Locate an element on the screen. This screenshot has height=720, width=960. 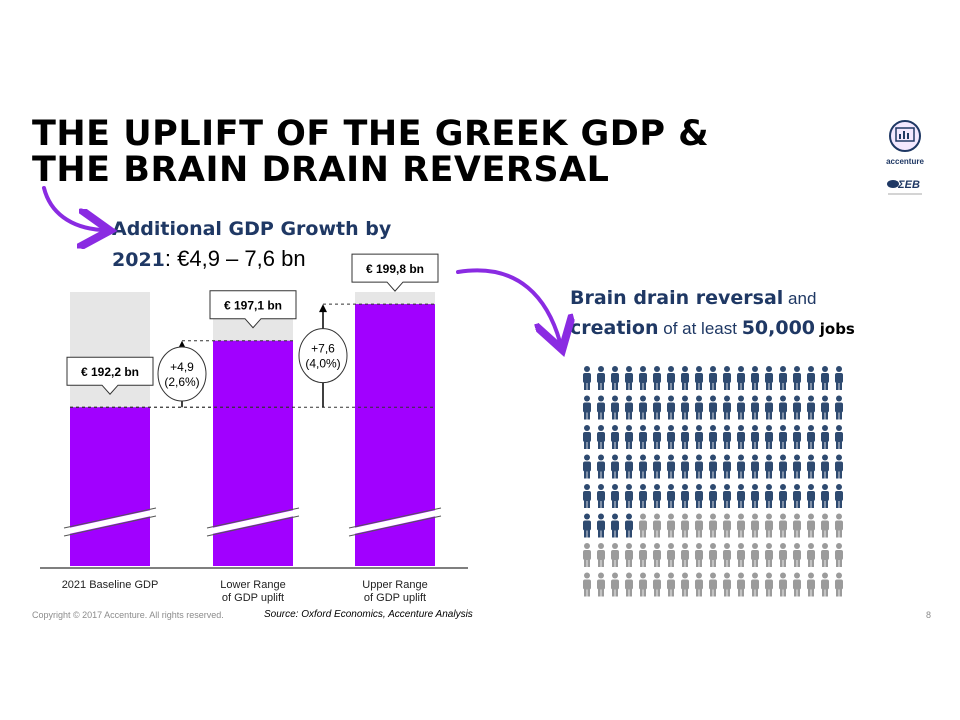
logos: accenture ΣΕΒ is located at coordinates (905, 163).